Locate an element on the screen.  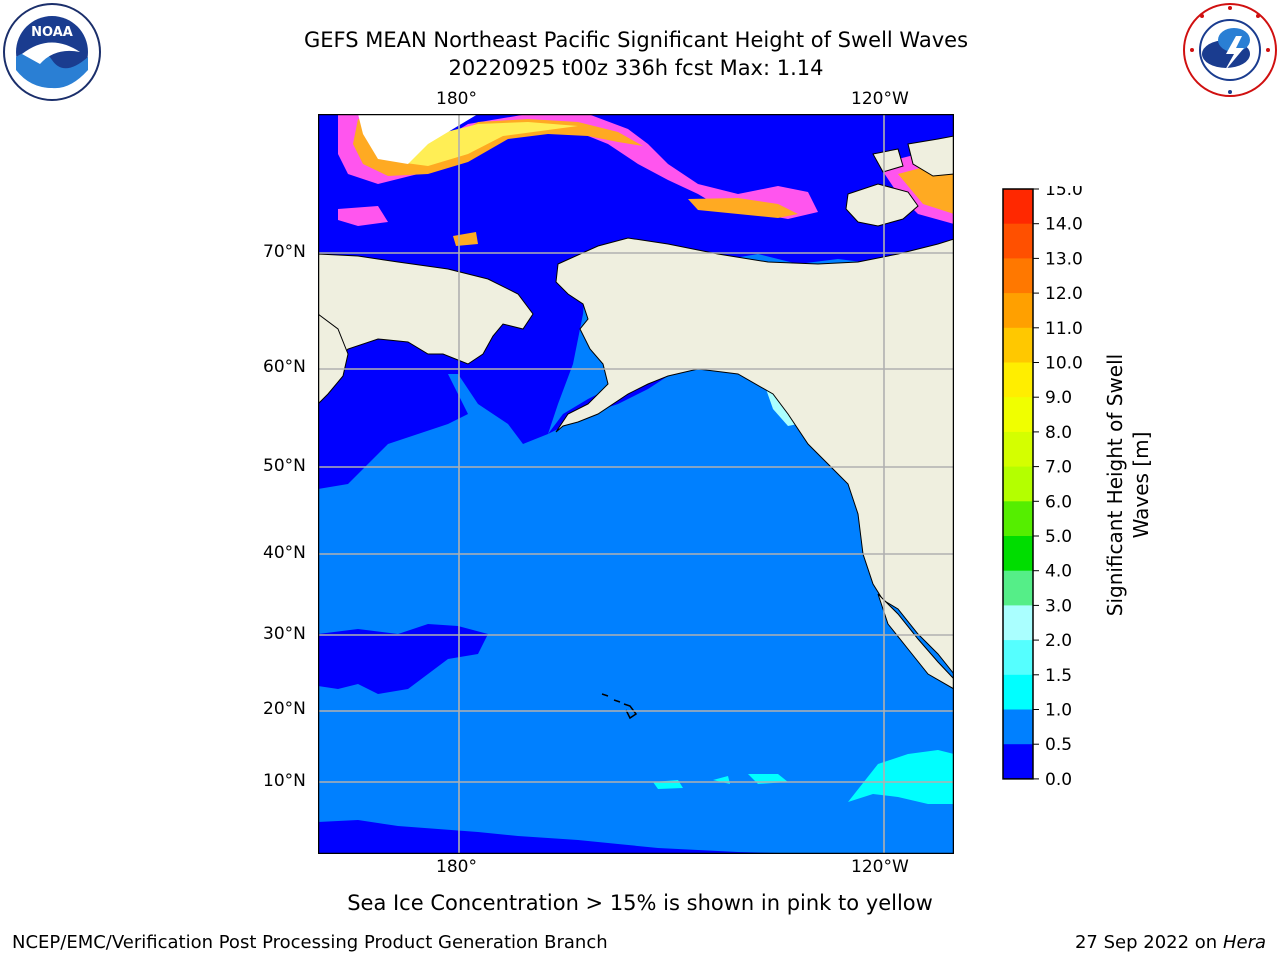
colorbar-tick-label: 8.0 is located at coordinates (1058, 433).